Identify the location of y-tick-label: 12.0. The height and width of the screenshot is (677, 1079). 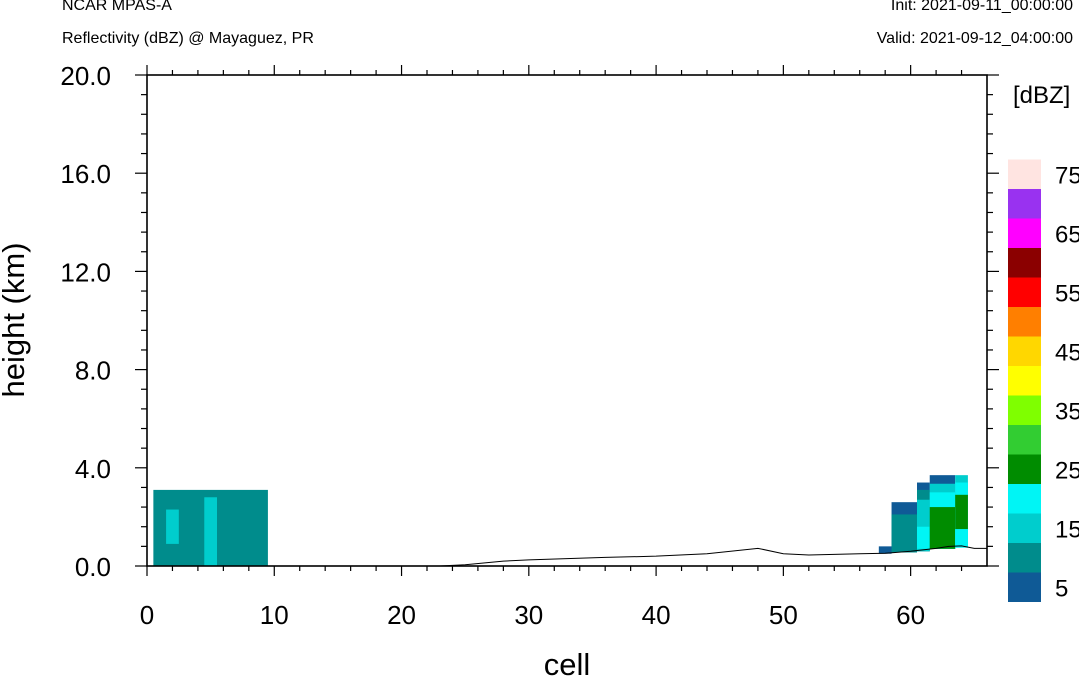
(85, 272).